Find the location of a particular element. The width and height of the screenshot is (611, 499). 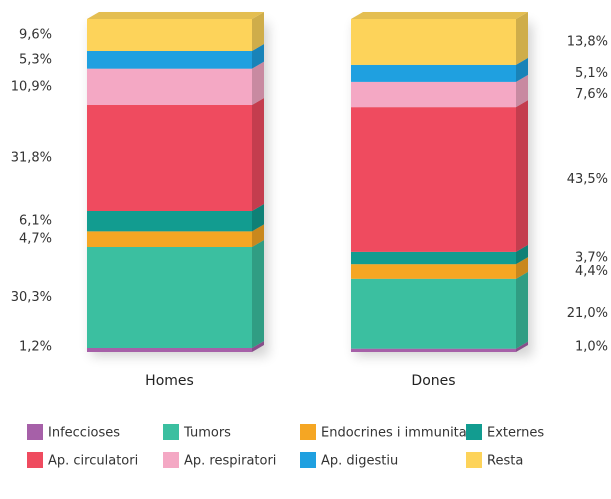

legend-label: Ap. digestiu is located at coordinates (359, 461).